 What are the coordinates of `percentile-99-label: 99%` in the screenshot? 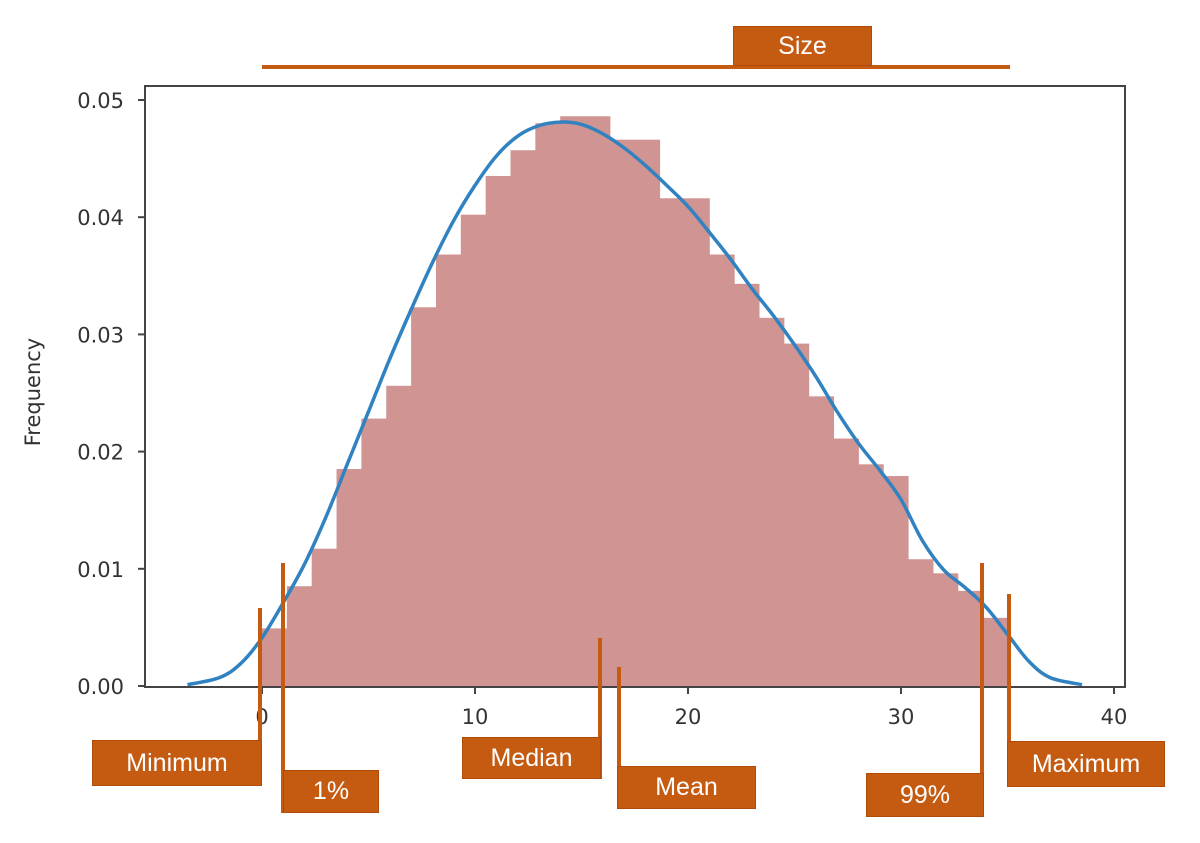 It's located at (925, 795).